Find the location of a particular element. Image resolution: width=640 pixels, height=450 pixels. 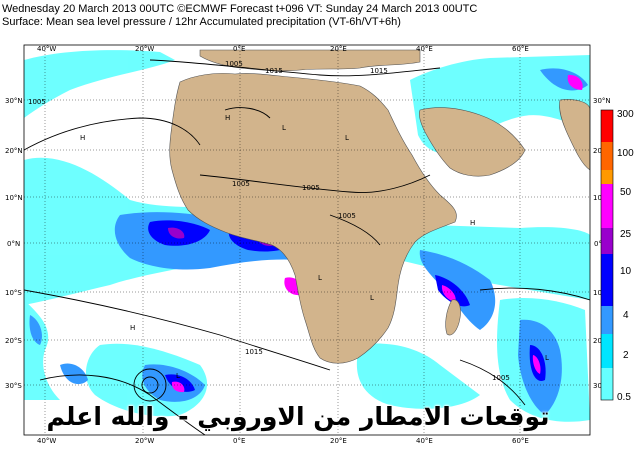

arabic-caption: توقعات الامطار من الاوروبي - والله اعلم is located at coordinates (298, 416).